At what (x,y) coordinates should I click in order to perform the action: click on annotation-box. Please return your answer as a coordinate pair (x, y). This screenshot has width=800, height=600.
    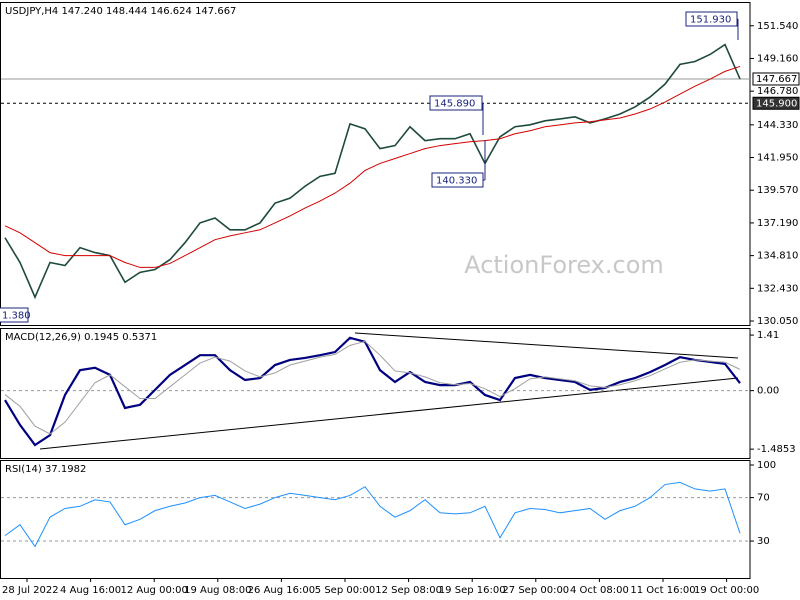
    Looking at the image, I should click on (14, 315).